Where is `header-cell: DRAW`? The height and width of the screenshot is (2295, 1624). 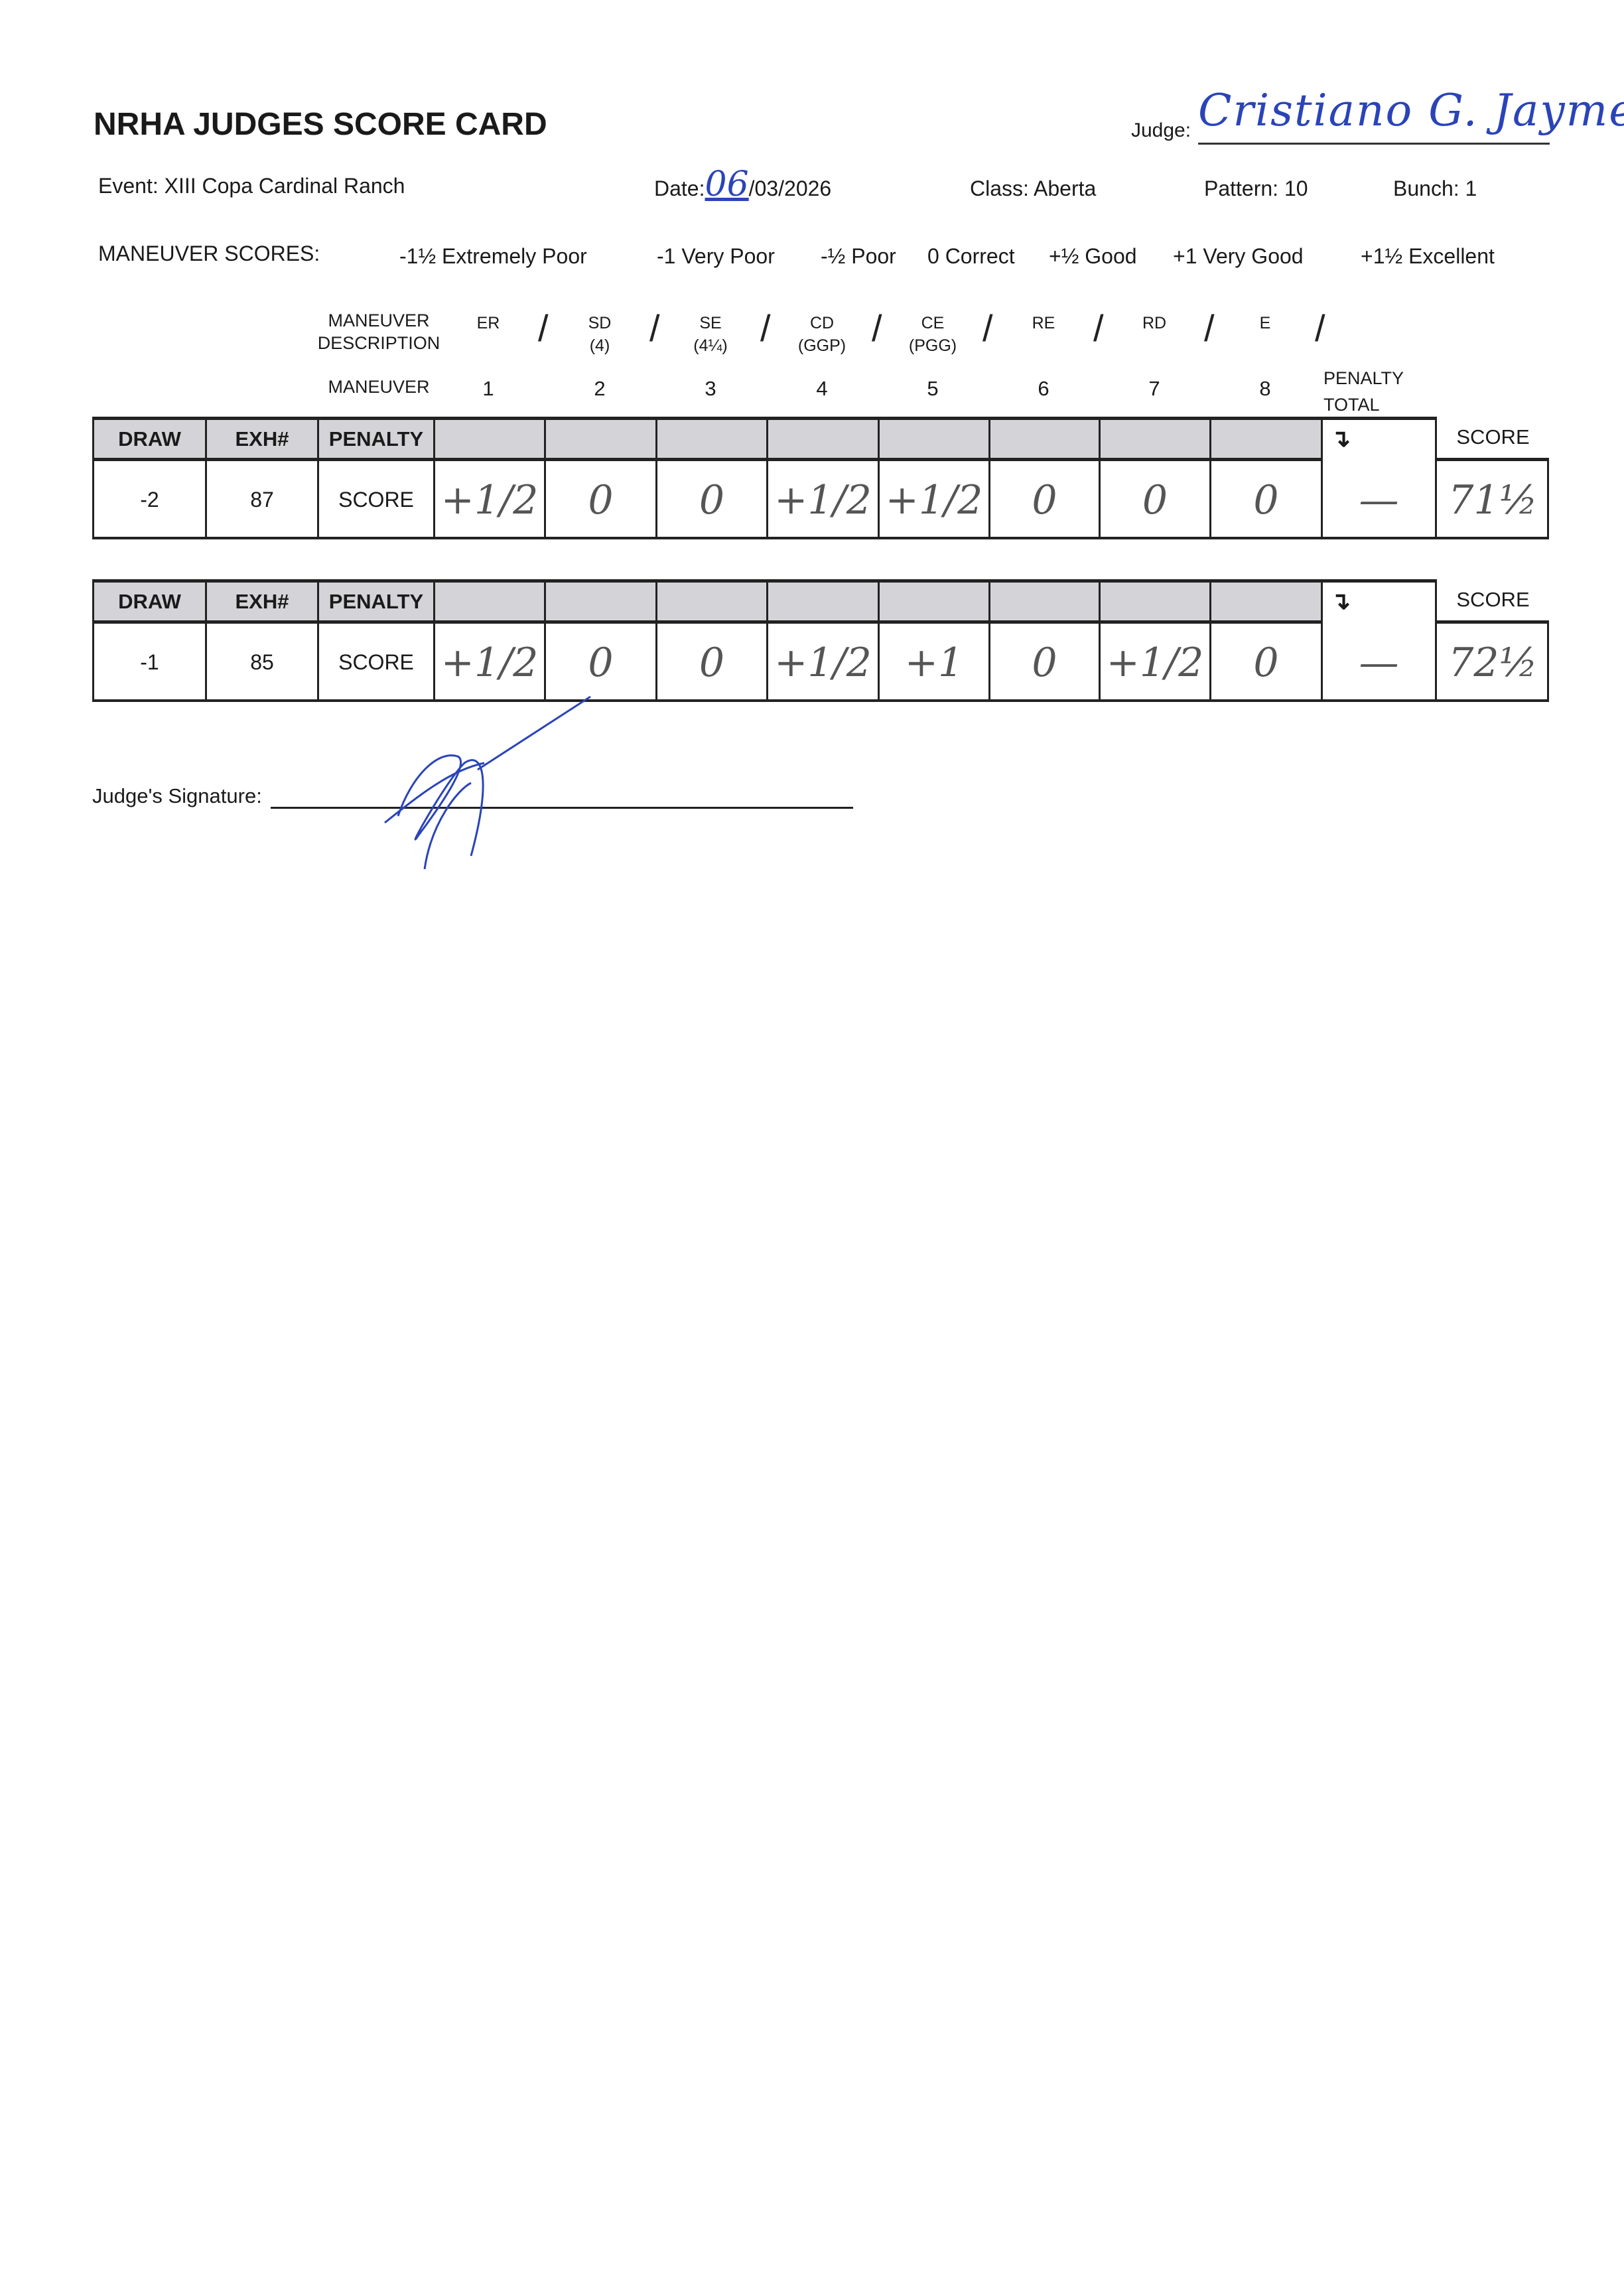
header-cell: DRAW is located at coordinates (148, 601).